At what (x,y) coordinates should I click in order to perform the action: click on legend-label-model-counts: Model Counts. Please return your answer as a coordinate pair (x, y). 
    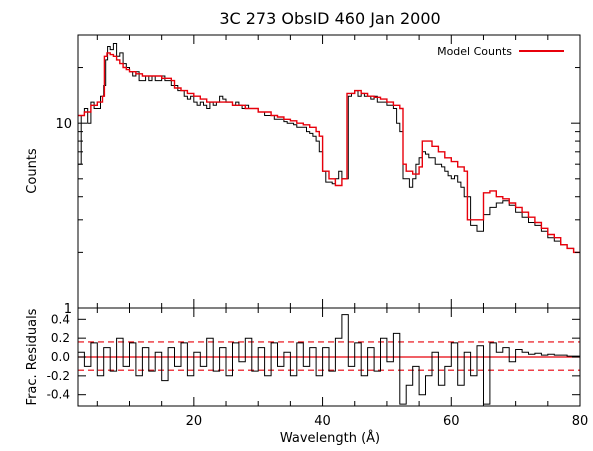
    Looking at the image, I should click on (474, 51).